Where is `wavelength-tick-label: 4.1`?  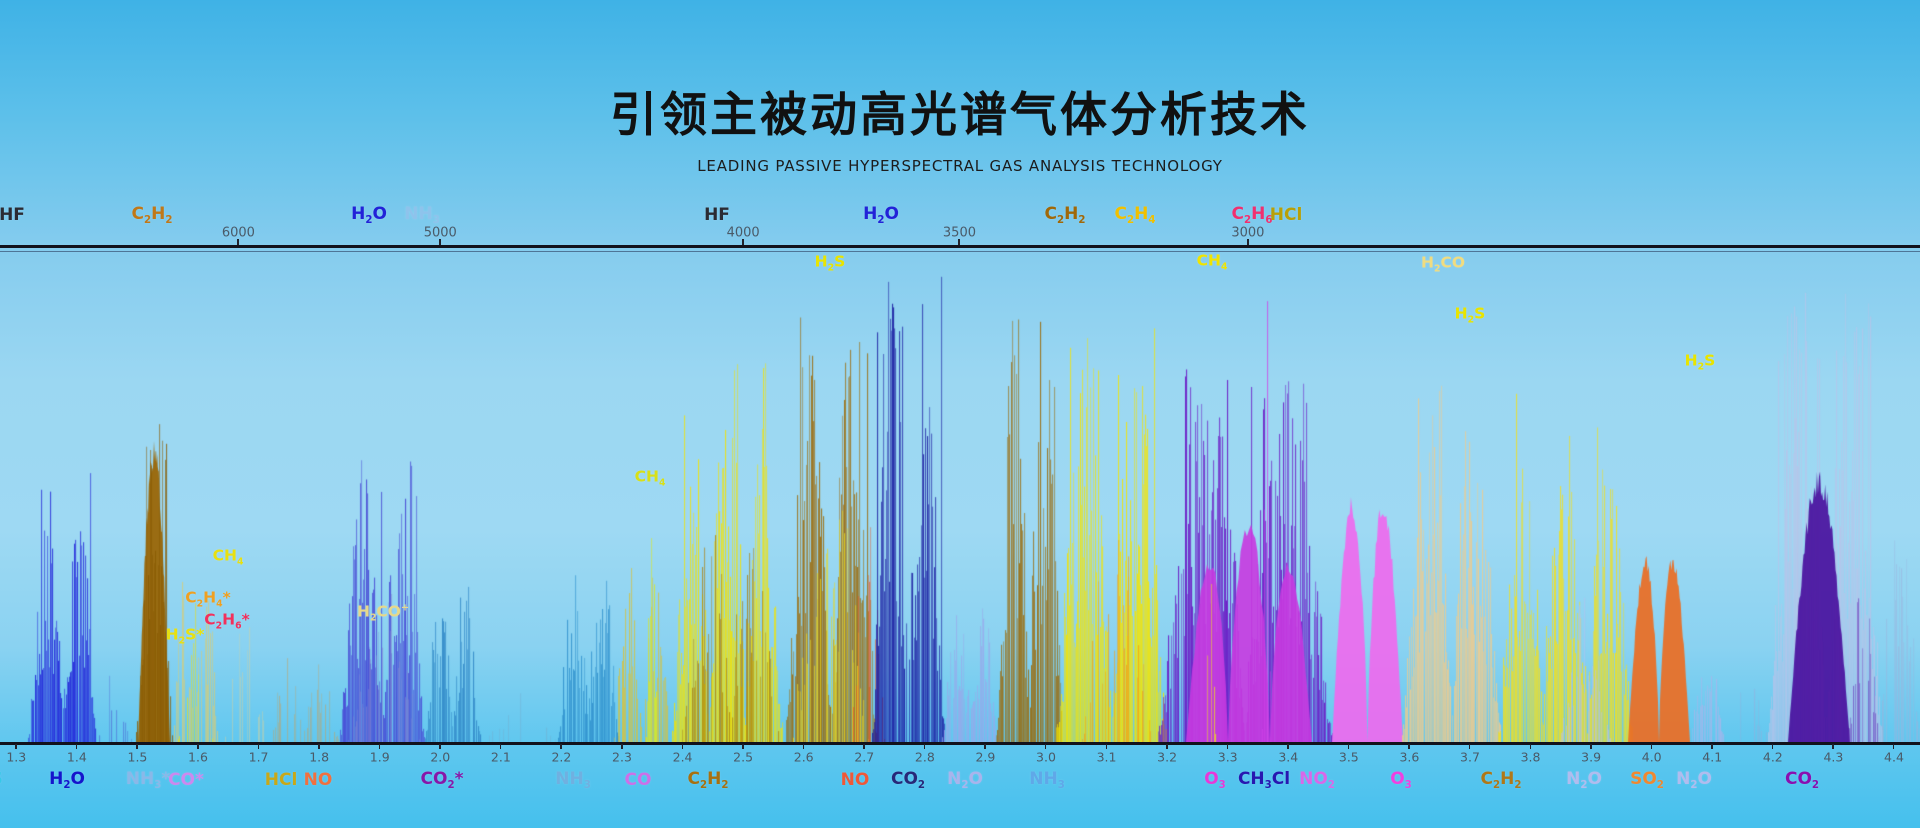
wavelength-tick-label: 4.1 is located at coordinates (1712, 757).